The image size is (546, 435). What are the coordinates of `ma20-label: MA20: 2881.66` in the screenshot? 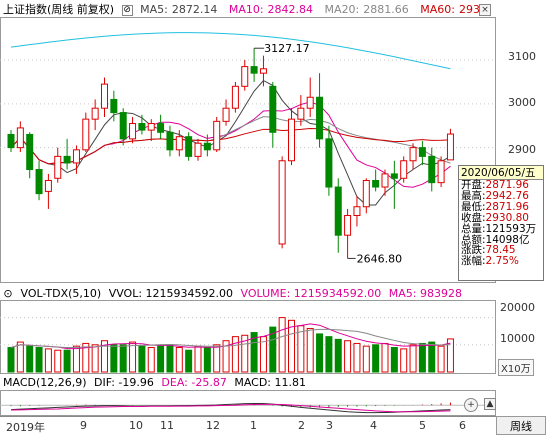 It's located at (369, 9).